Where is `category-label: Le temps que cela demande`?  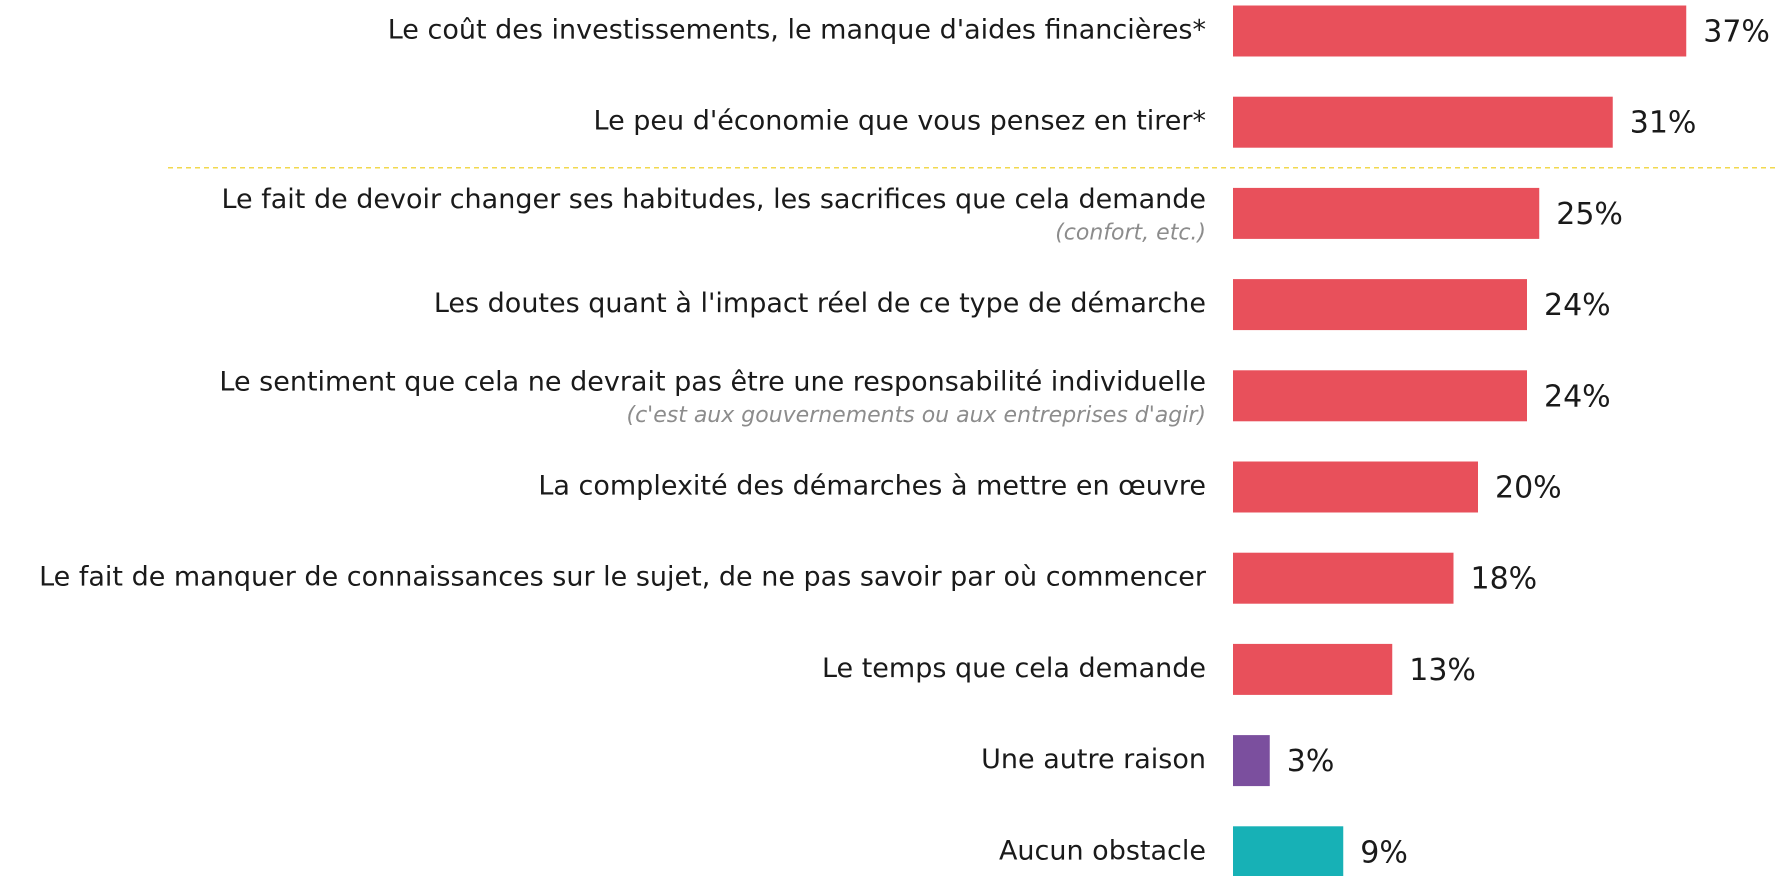
category-label: Le temps que cela demande is located at coordinates (1014, 668).